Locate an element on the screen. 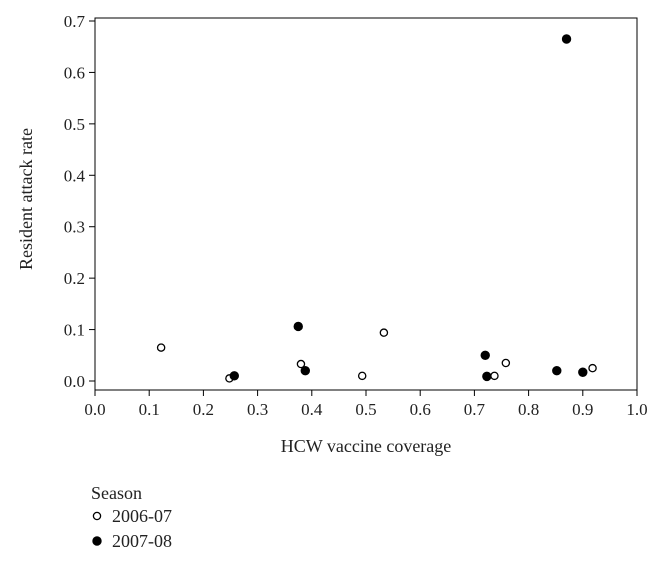 The height and width of the screenshot is (562, 662). x-axis: 0.0 0.1 0.2 0.3 0.4 0.5 0.6 0.7 0.8 0.9 1.0 is located at coordinates (366, 404).